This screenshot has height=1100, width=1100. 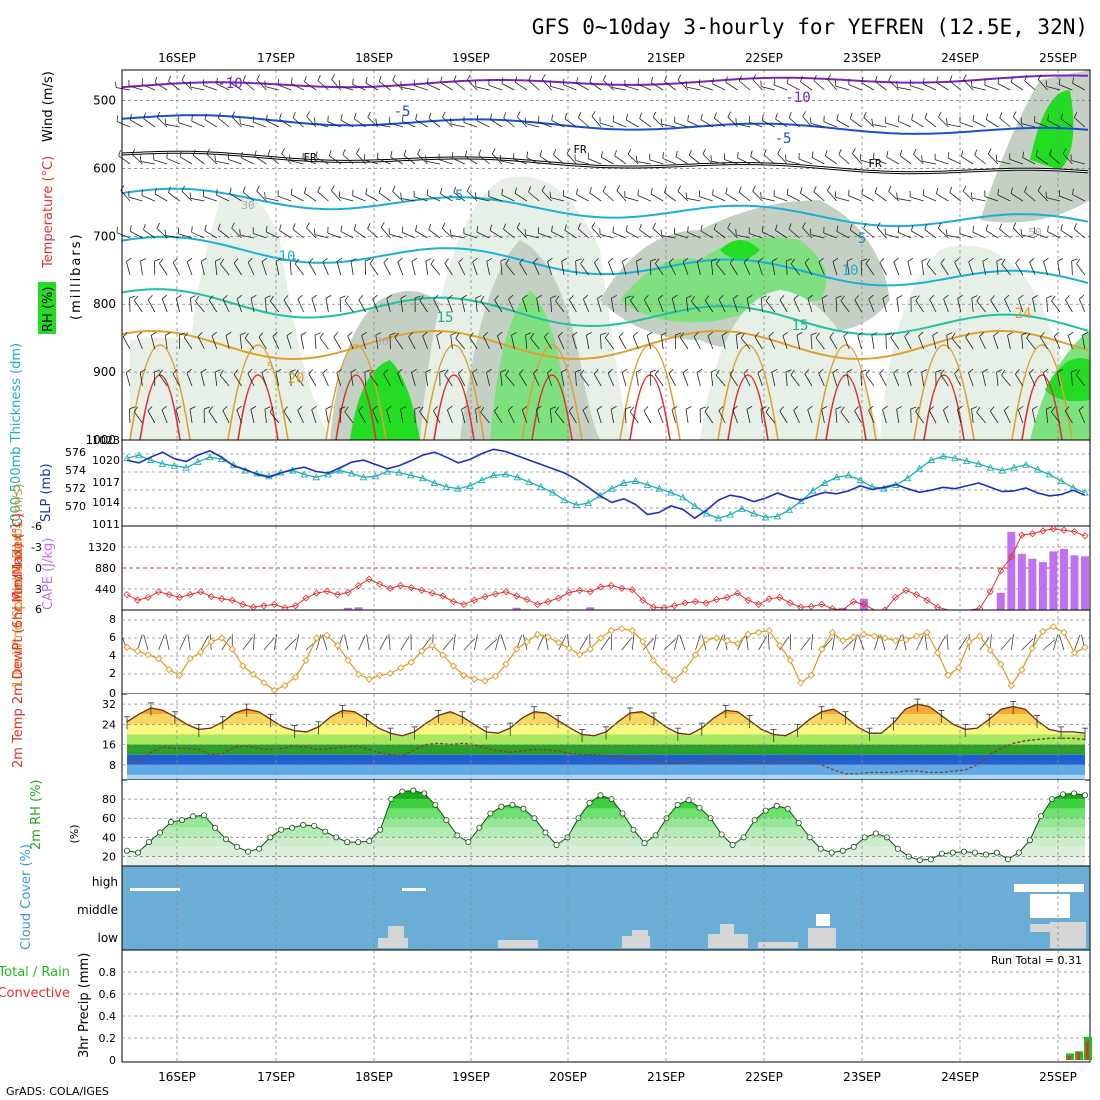 I want to click on top-date-tick-3: 19SEP, so click(x=471, y=58).